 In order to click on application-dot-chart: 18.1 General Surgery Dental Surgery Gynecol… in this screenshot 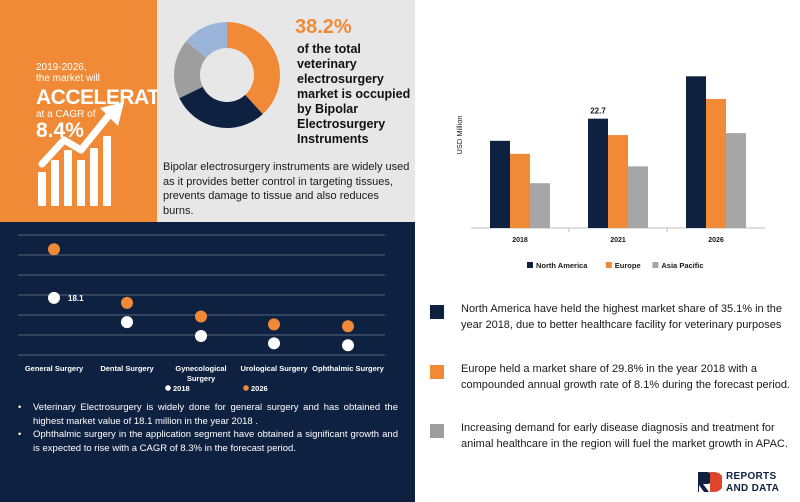, I will do `click(201, 313)`.